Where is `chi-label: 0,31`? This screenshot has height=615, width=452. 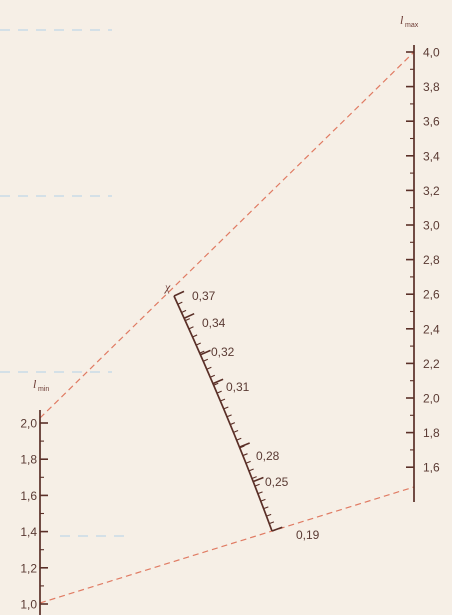 chi-label: 0,31 is located at coordinates (238, 387).